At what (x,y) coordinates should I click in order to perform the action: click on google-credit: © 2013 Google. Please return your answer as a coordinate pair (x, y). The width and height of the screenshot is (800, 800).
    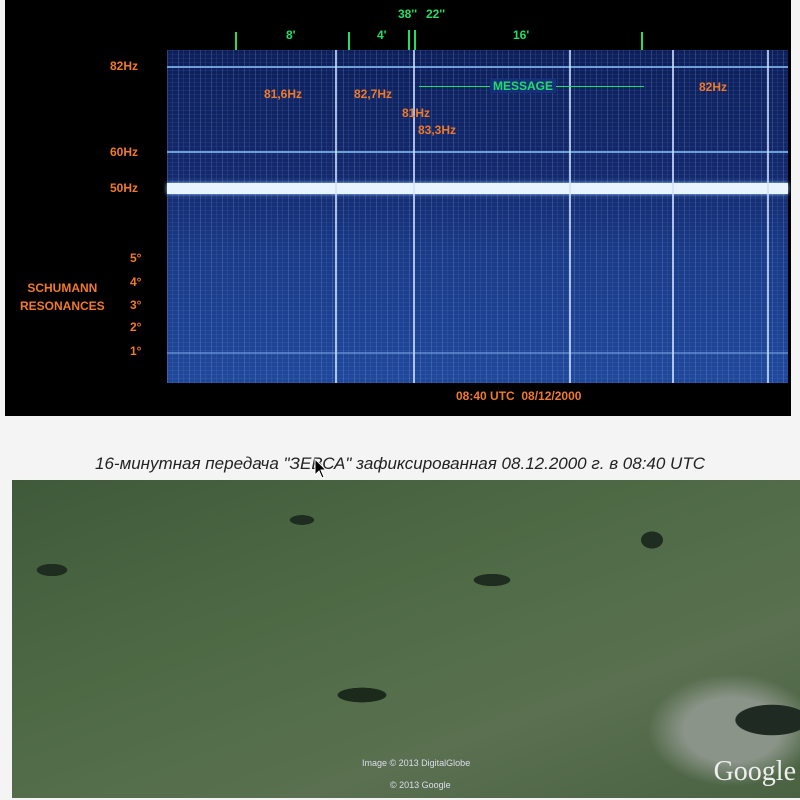
    Looking at the image, I should click on (420, 785).